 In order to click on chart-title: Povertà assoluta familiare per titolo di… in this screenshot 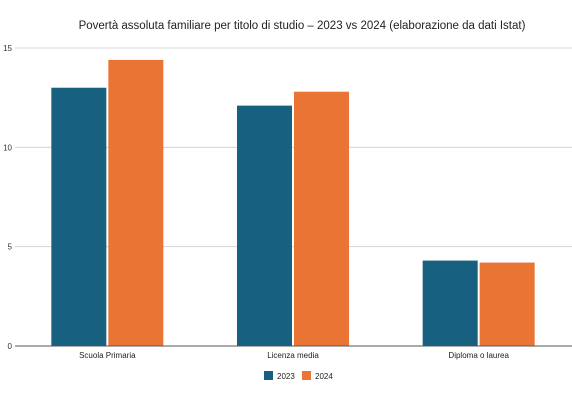, I will do `click(302, 26)`.